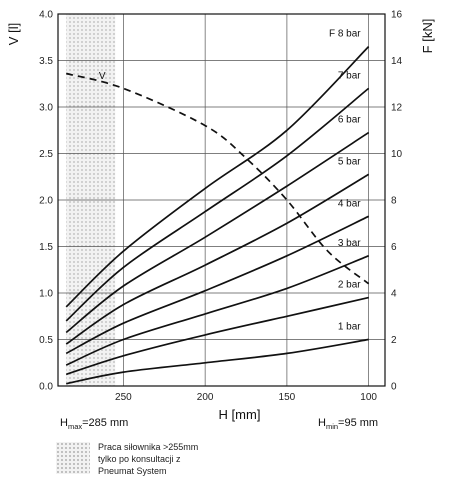 The height and width of the screenshot is (482, 457). Describe the element at coordinates (397, 61) in the screenshot. I see `y-right-tick-label: 14` at that location.